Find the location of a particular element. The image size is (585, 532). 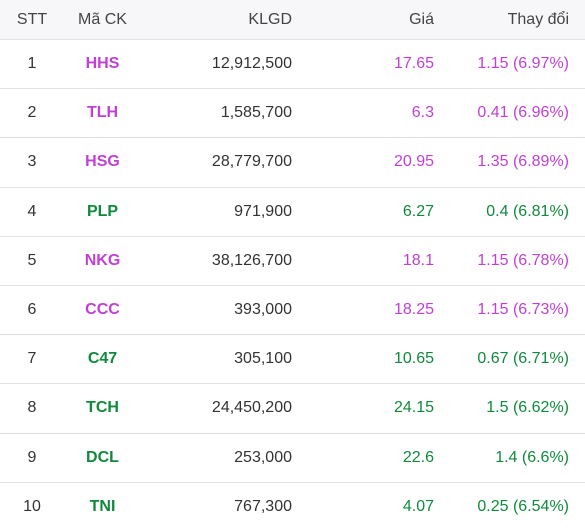

table-row: 3 HSG 28,779,700 20.95 1.35 (6.89%) is located at coordinates (292, 163).